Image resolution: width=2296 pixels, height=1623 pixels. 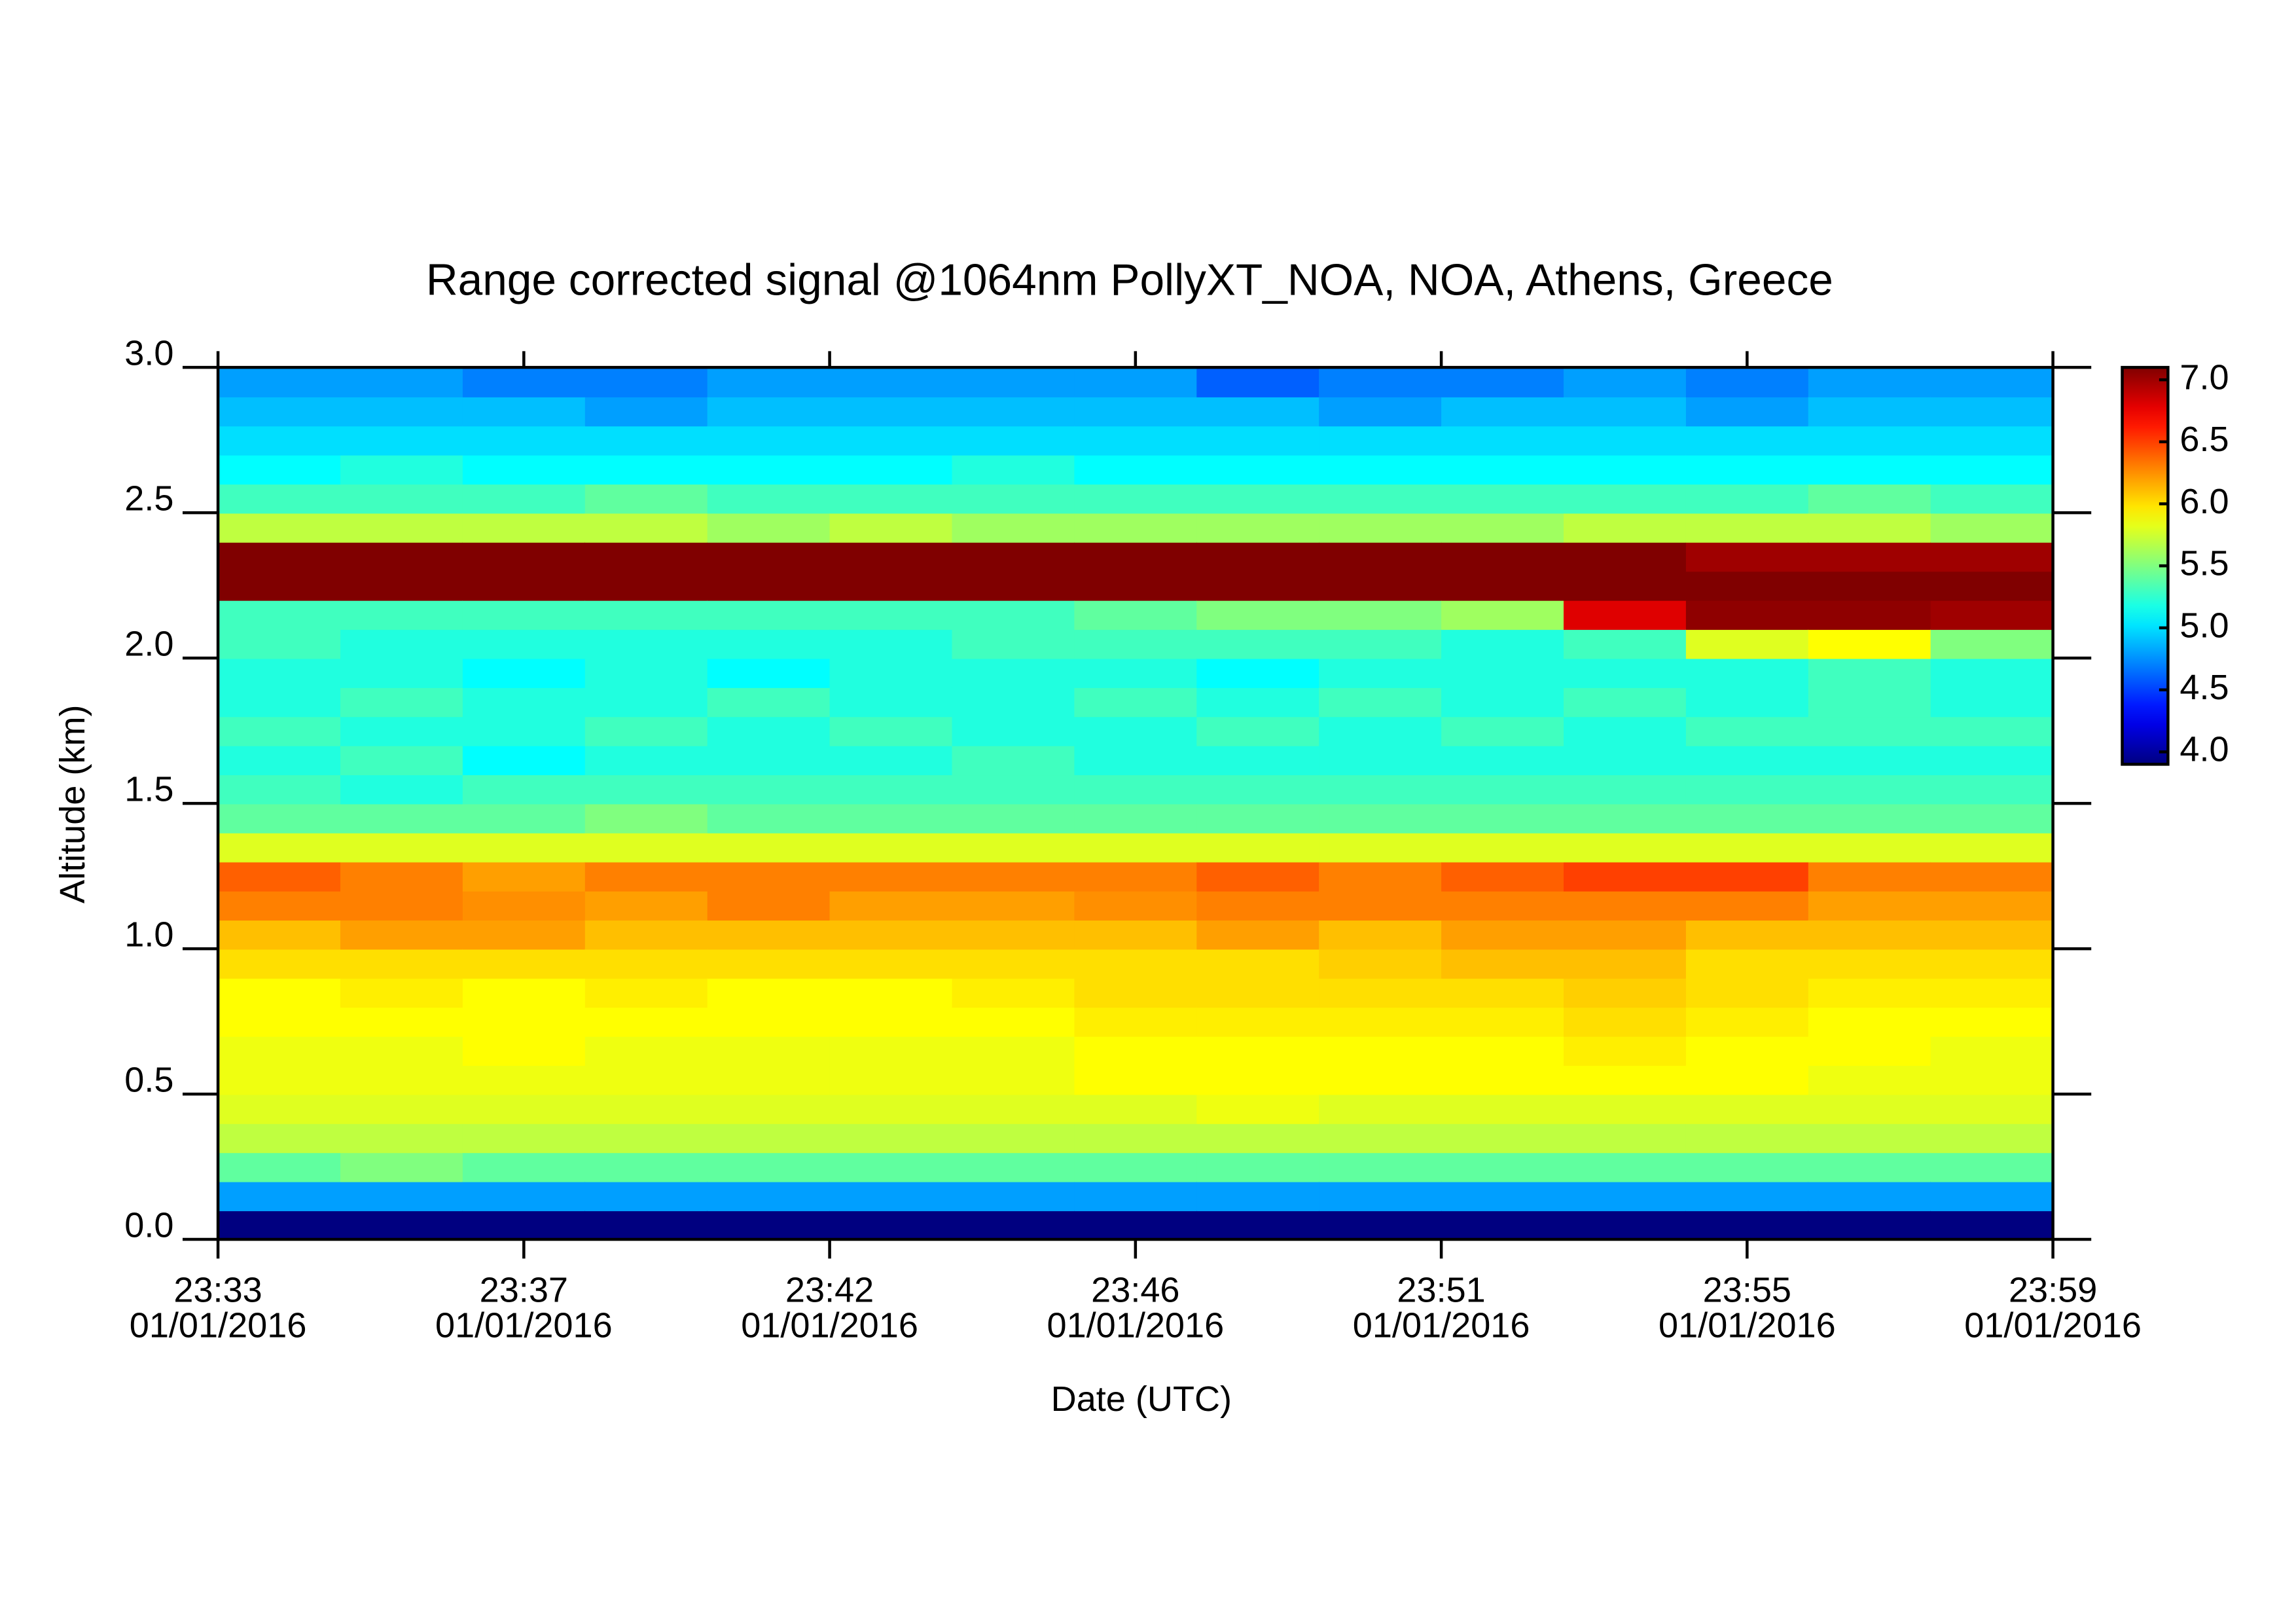 I want to click on colorbar-tick-label: 4.0, so click(x=2204, y=749).